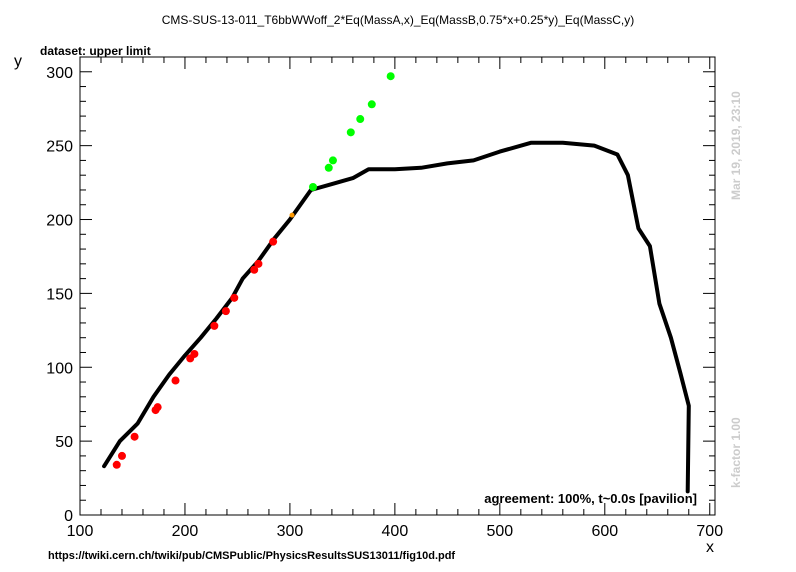 The height and width of the screenshot is (572, 796). I want to click on kfactor-watermark: k-factor 1.00, so click(736, 452).